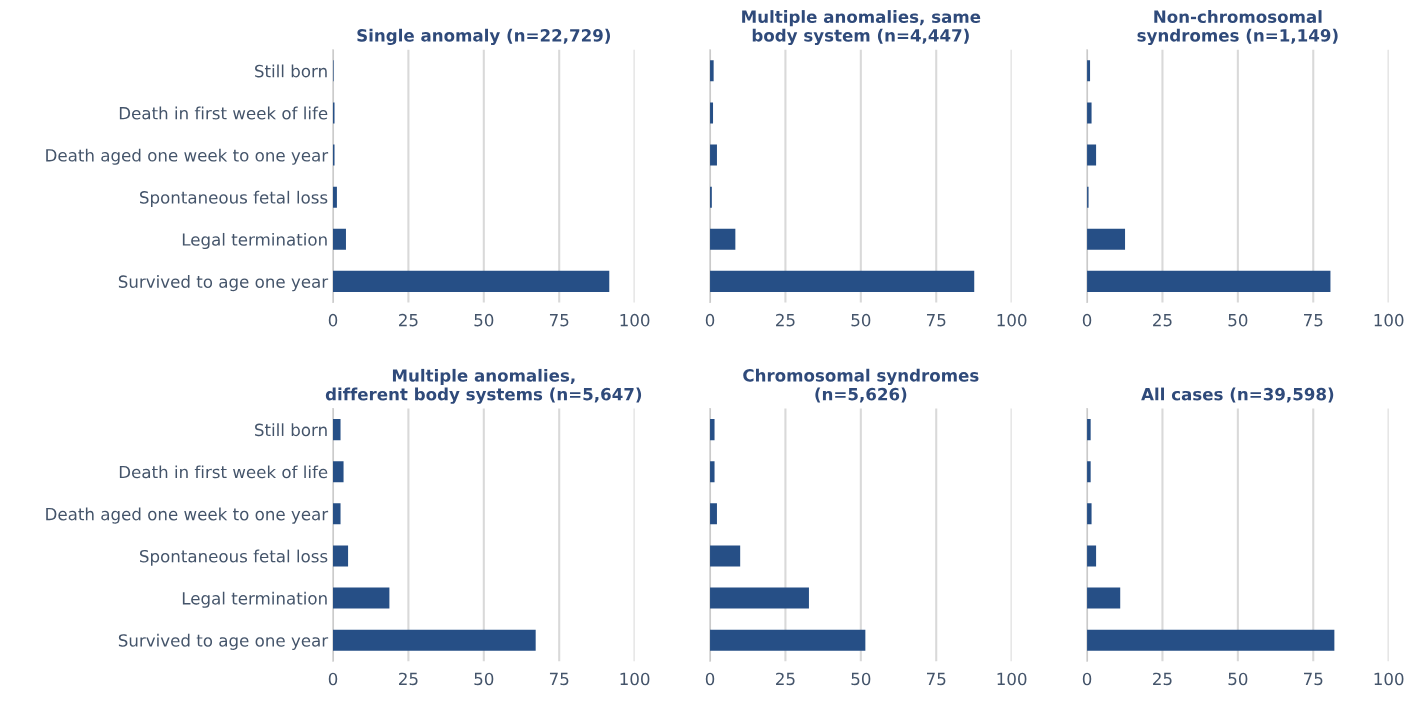 Image resolution: width=1417 pixels, height=711 pixels. I want to click on chart-title: Non-chromosomal syndromes (n=1,149), so click(1237, 28).